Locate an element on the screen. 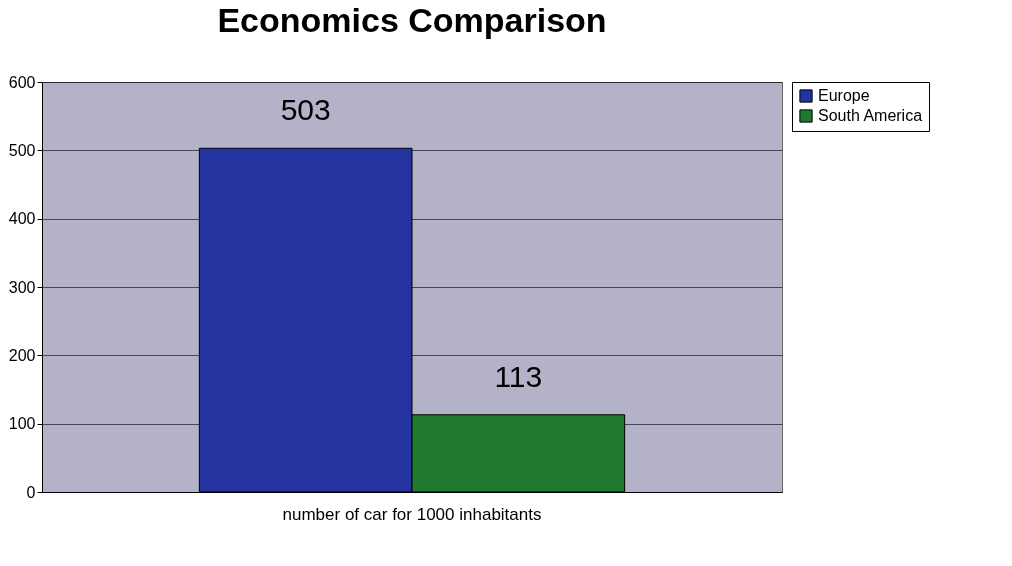  y-tick-label: 400 is located at coordinates (22, 219).